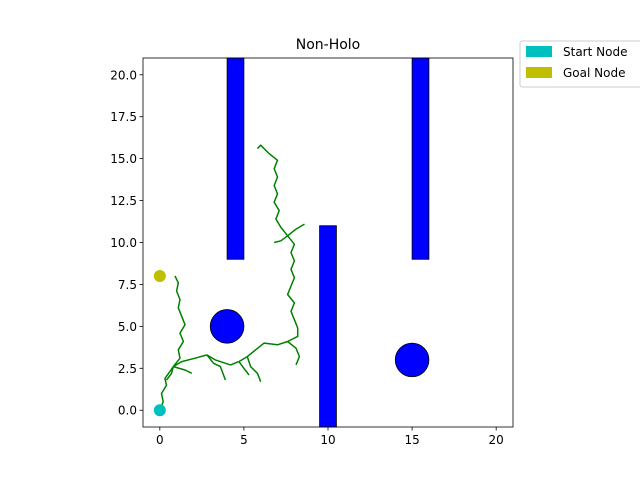 Image resolution: width=640 pixels, height=480 pixels. Describe the element at coordinates (123, 243) in the screenshot. I see `y-tick-label-5: 10.0` at that location.